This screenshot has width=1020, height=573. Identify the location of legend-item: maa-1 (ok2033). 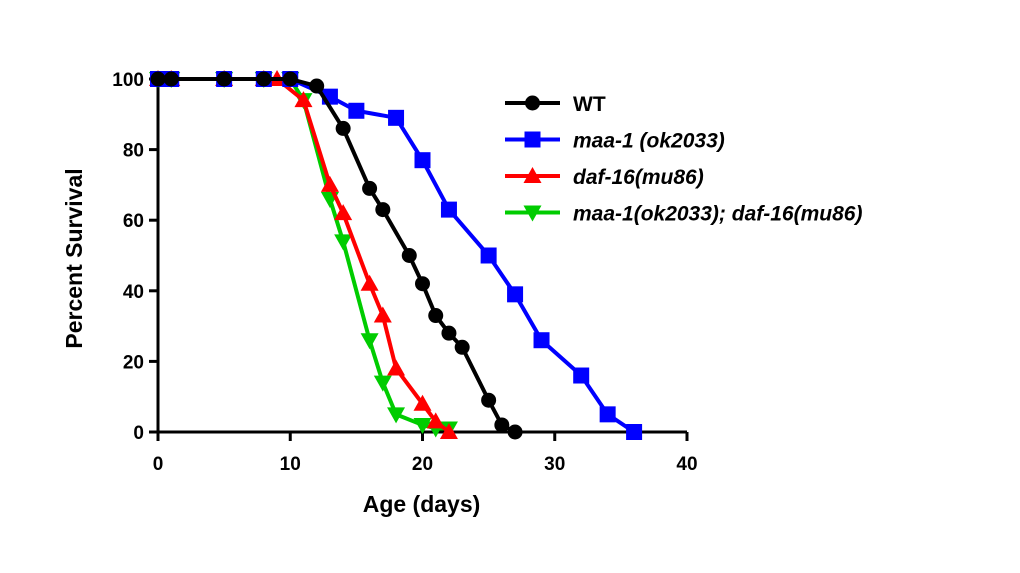
(615, 141).